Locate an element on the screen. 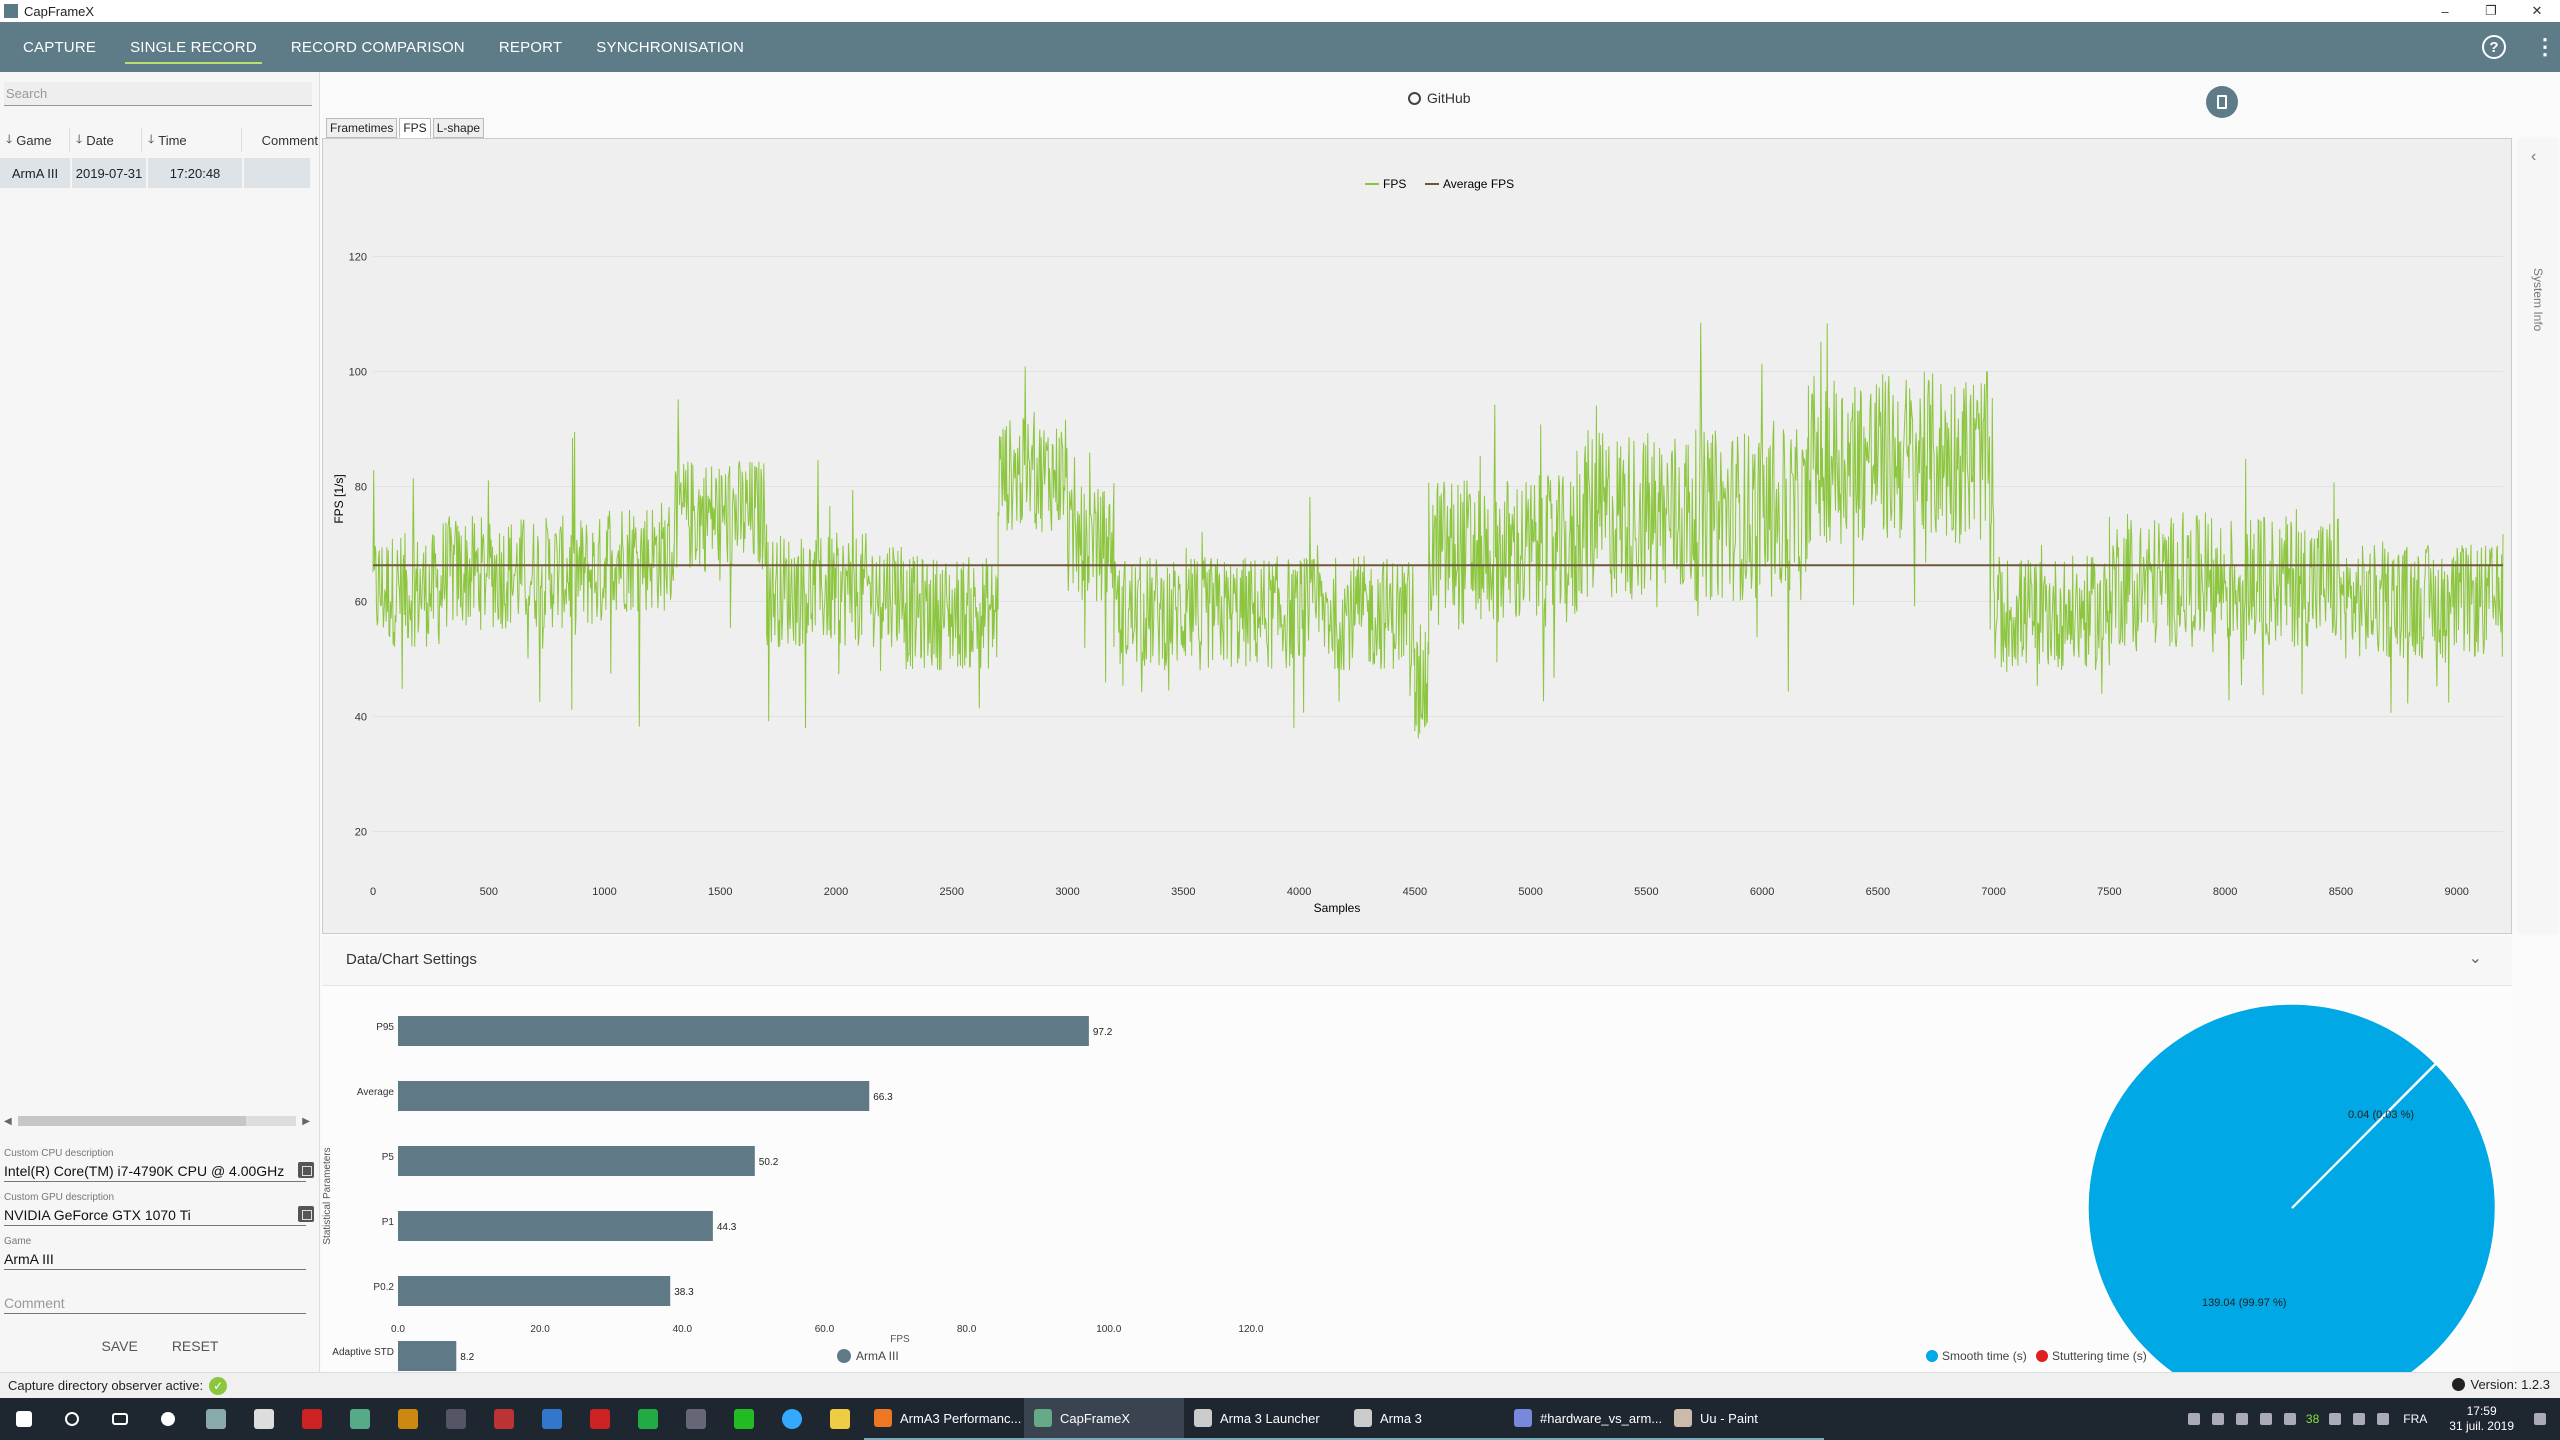 The width and height of the screenshot is (2560, 1440). reset-button: RESET is located at coordinates (195, 1346).